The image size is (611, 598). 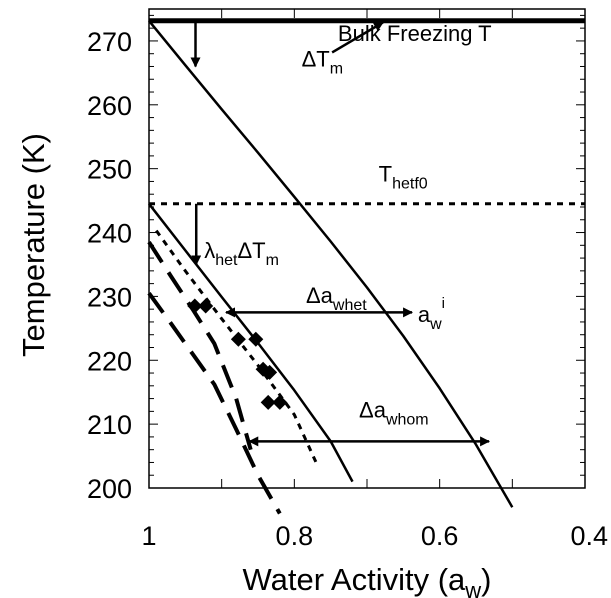 I want to click on y-tick-label: 200, so click(x=109, y=489).